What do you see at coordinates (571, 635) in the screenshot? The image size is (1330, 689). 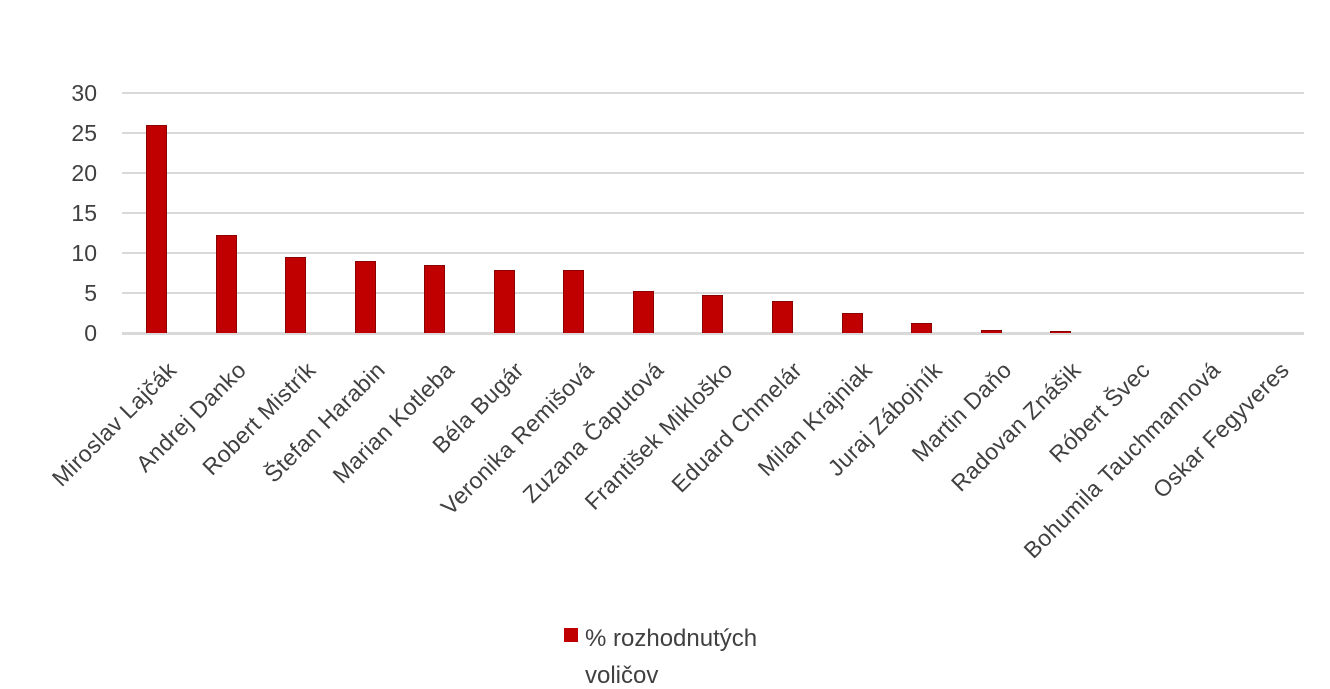 I see `legend-color-swatch` at bounding box center [571, 635].